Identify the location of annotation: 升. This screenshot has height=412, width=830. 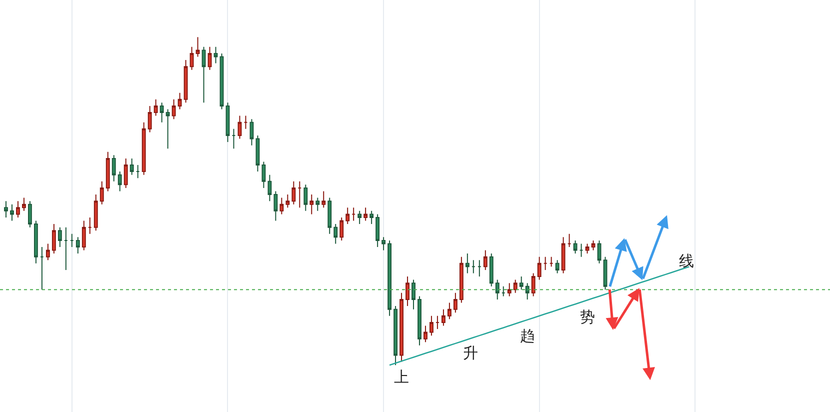
(470, 353).